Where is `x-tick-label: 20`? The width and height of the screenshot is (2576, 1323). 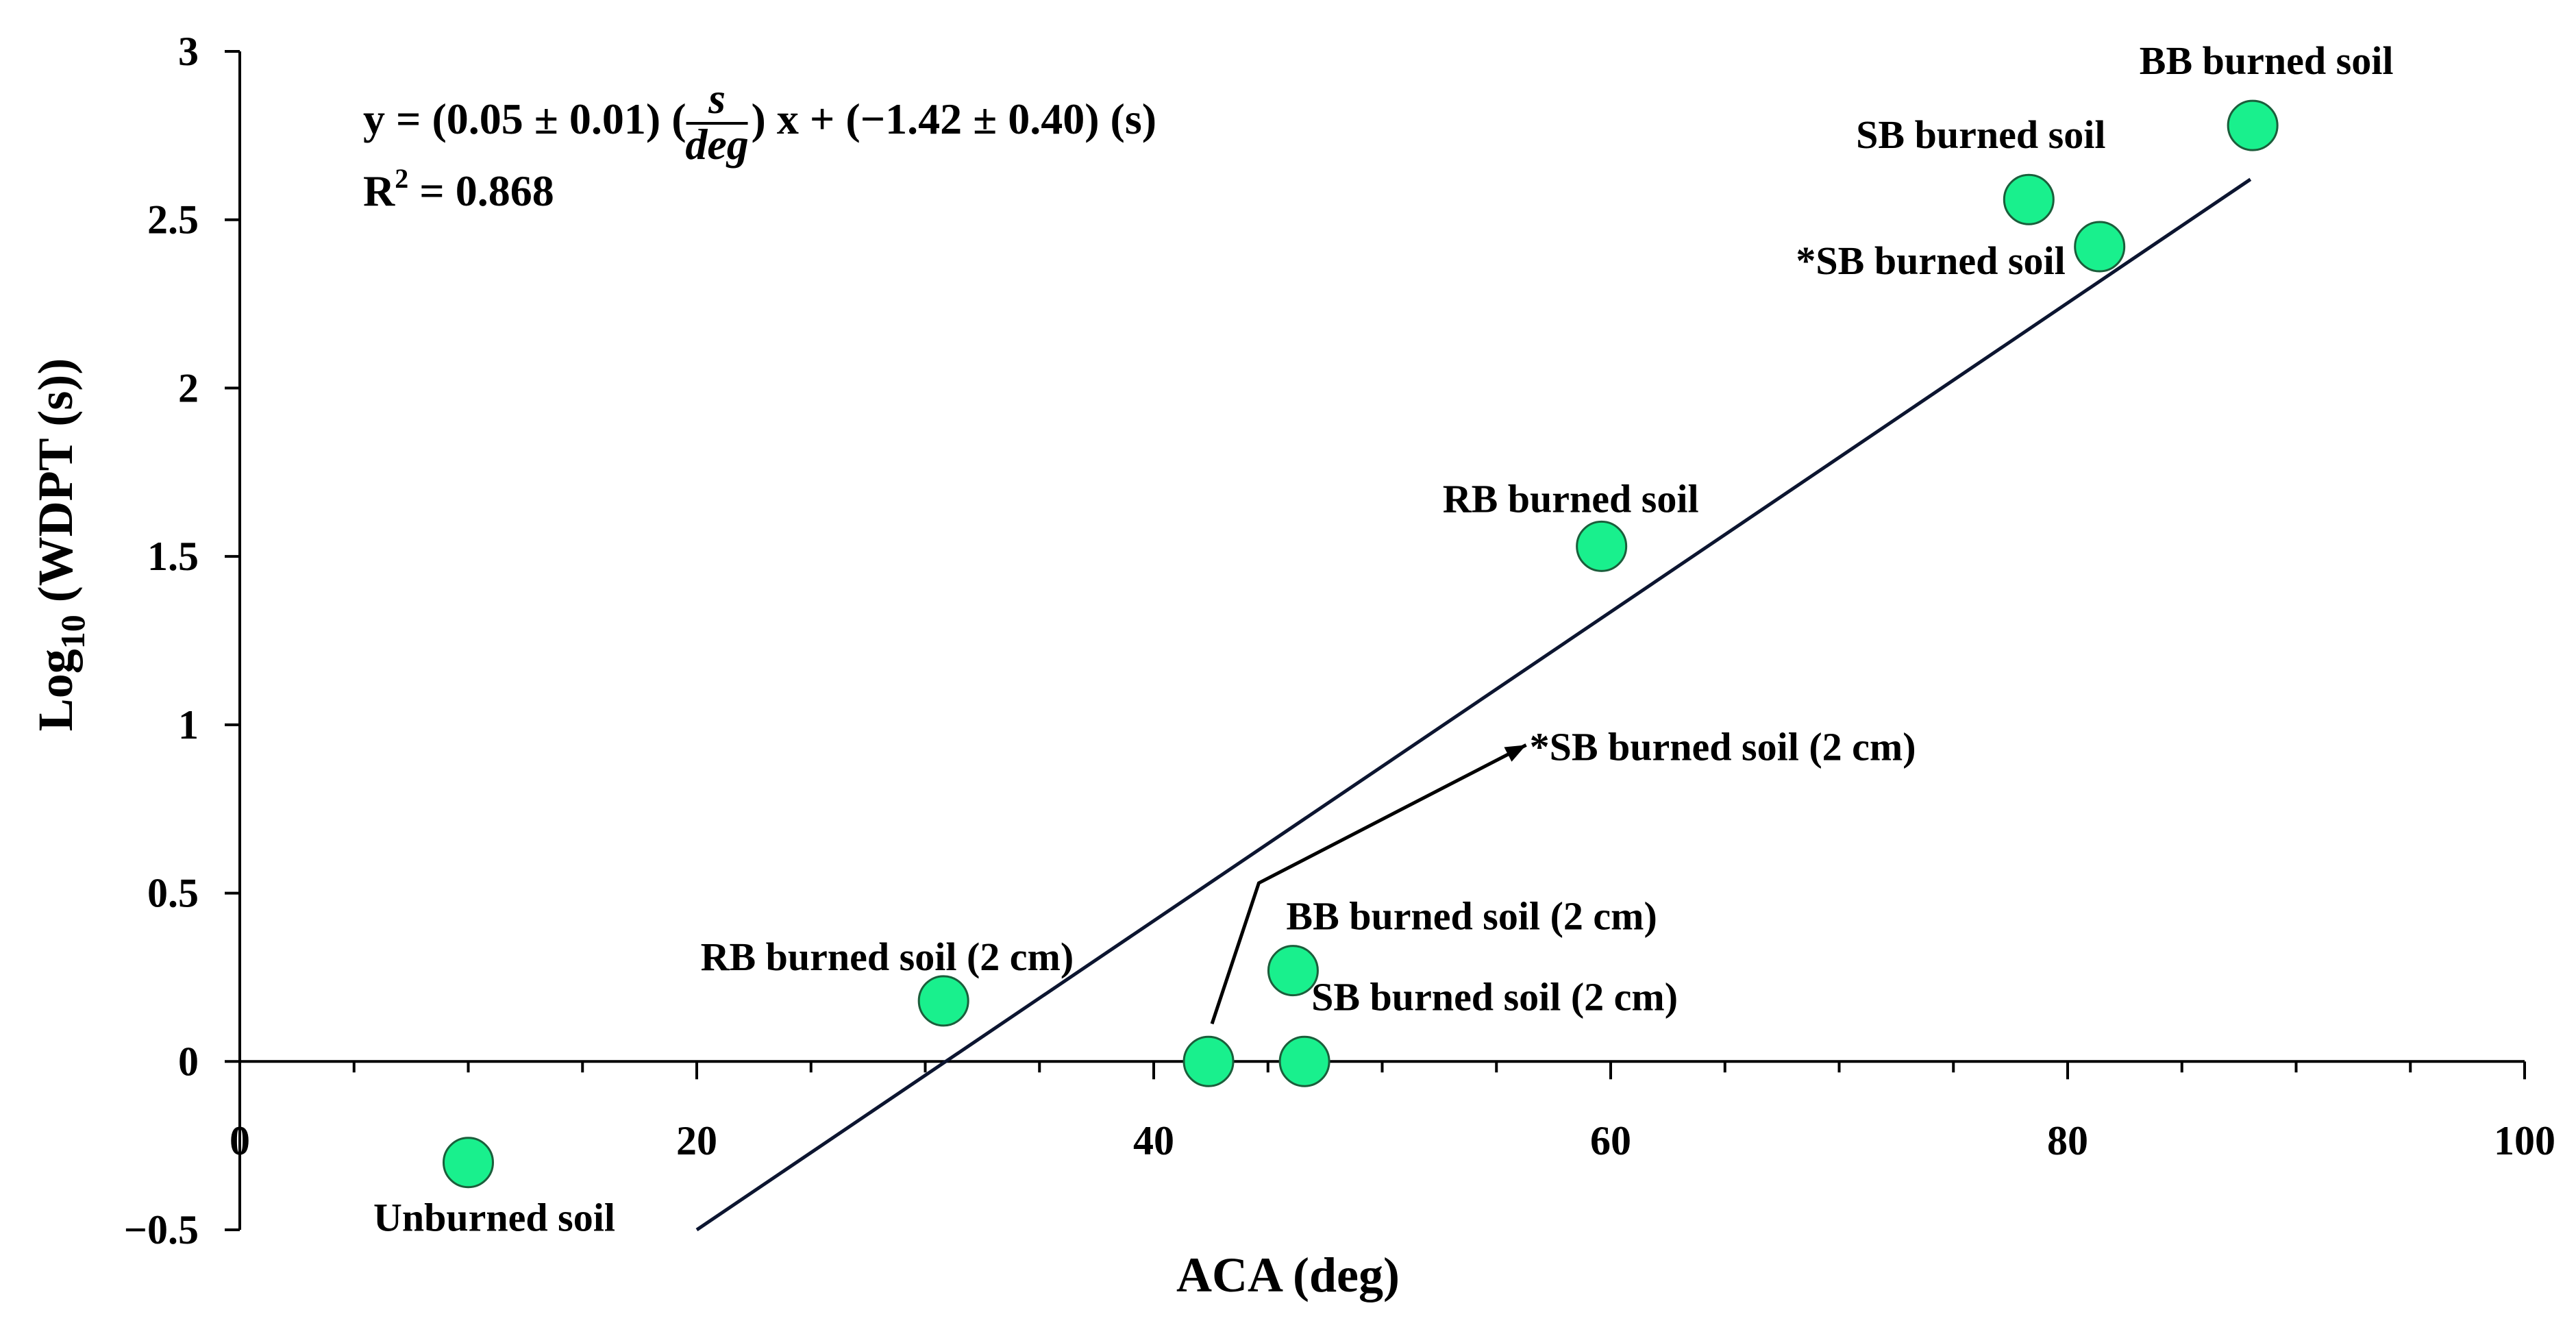
x-tick-label: 20 is located at coordinates (696, 1140).